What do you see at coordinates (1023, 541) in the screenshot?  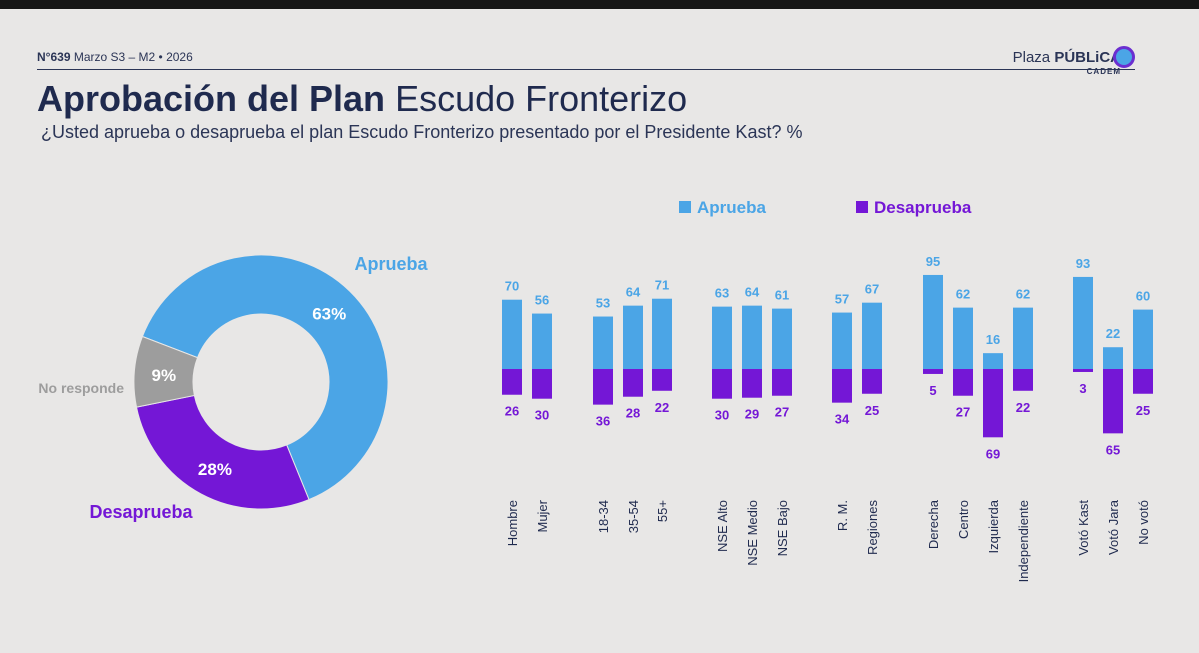 I see `category-label: Independiente` at bounding box center [1023, 541].